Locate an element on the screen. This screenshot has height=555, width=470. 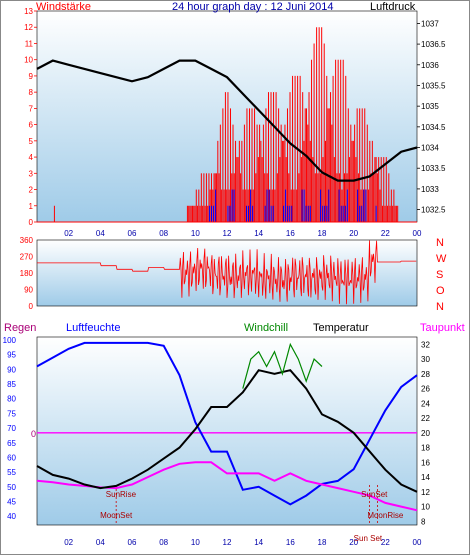
wind-tick-label: 11 is located at coordinates (29, 43).